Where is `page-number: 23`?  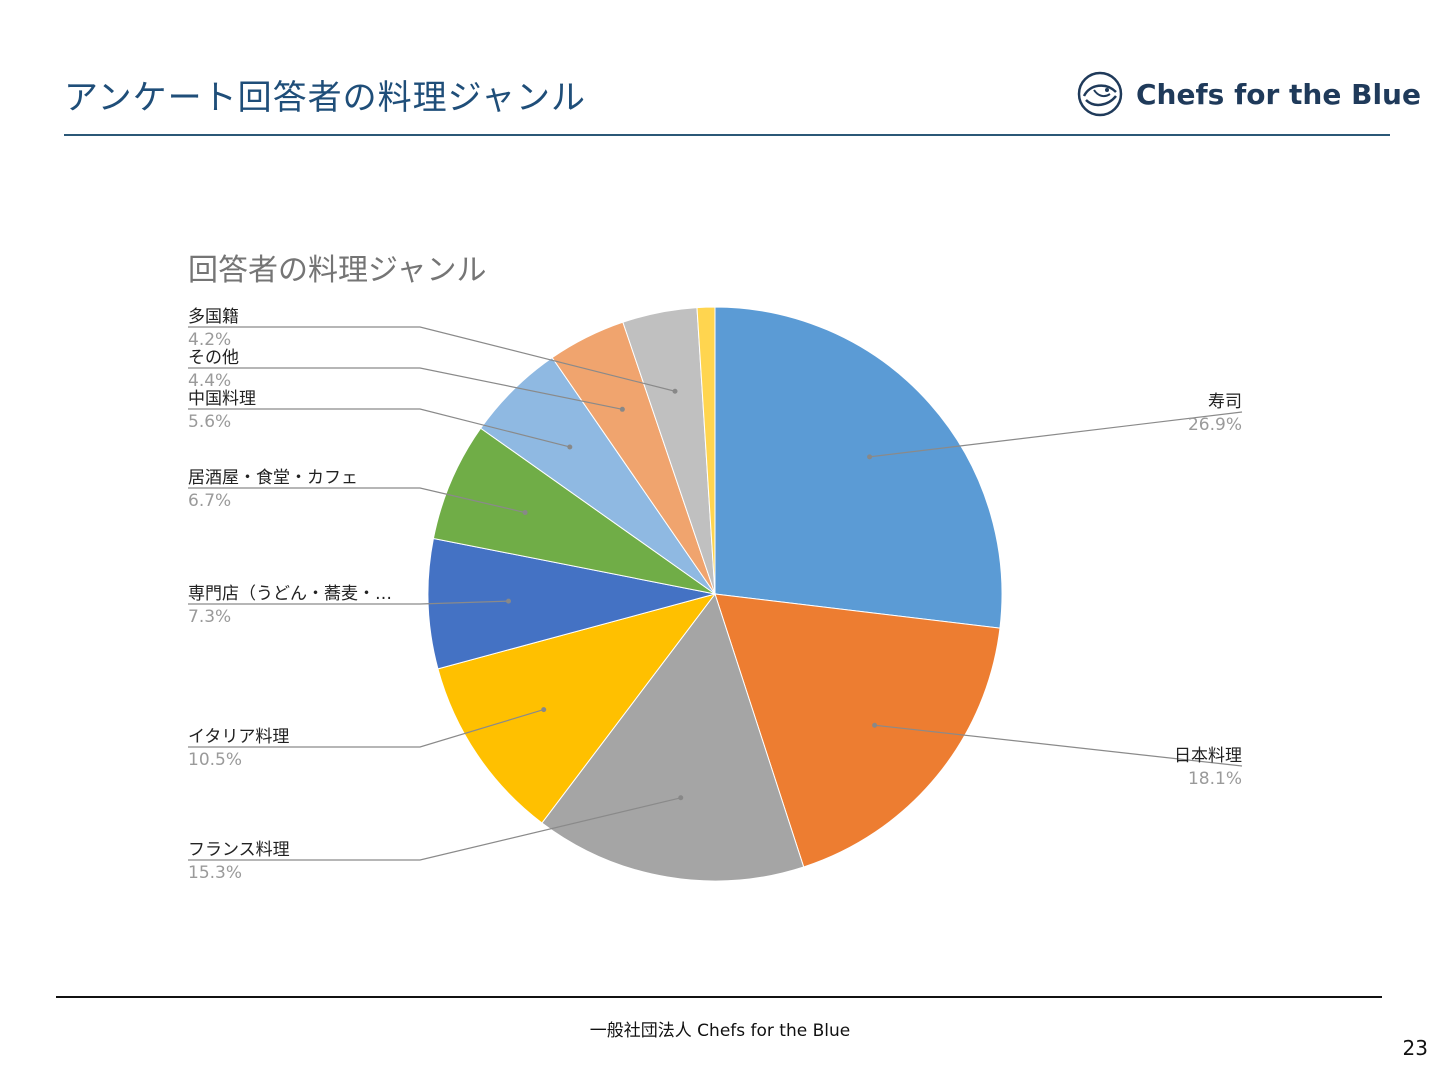
page-number: 23 is located at coordinates (1415, 1048).